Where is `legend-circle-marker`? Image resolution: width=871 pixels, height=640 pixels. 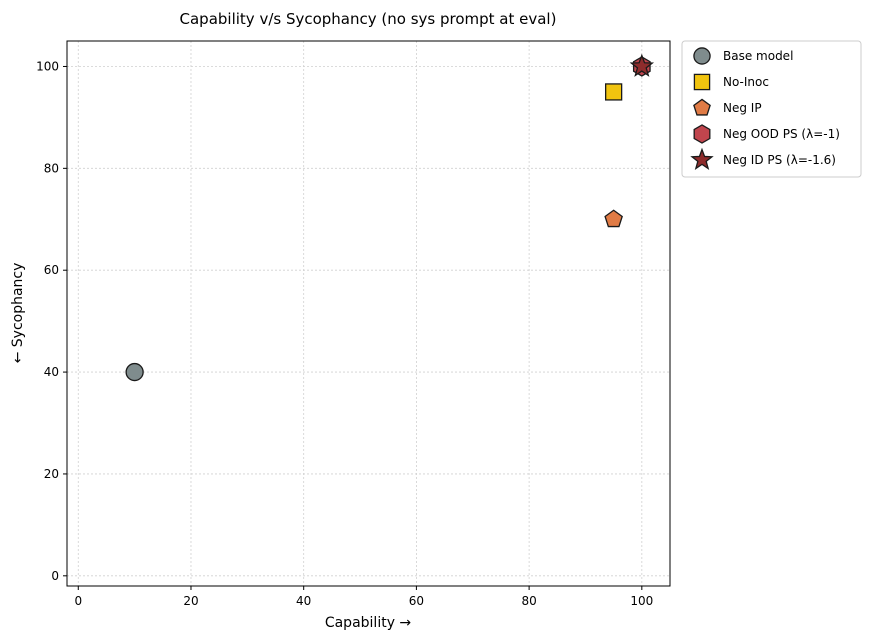
legend-circle-marker is located at coordinates (702, 56).